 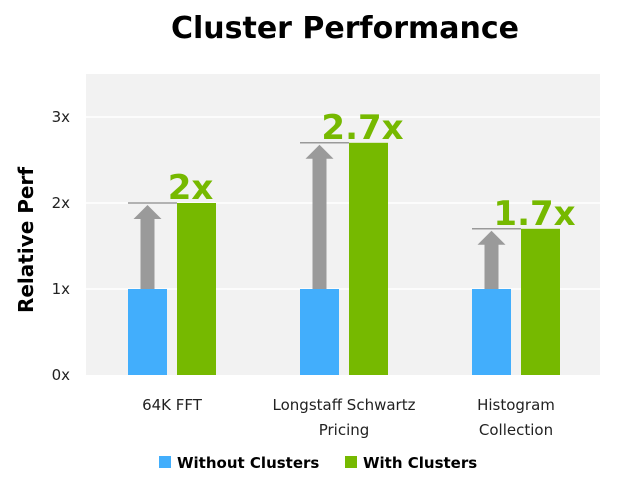 I want to click on y-tick-label: 1x, so click(x=61, y=289).